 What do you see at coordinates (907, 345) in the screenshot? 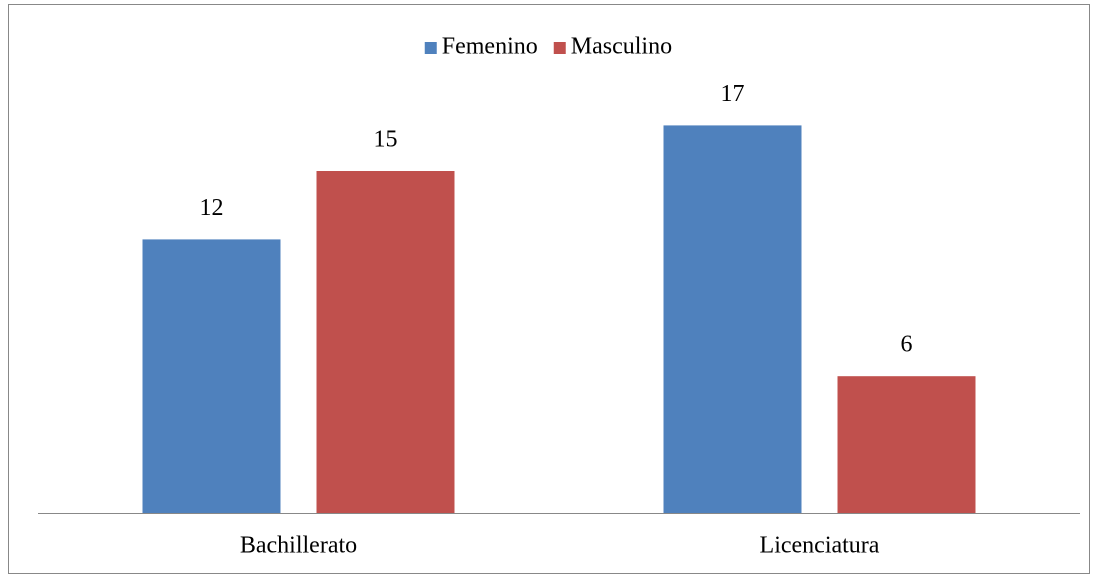
I see `data-label: 6` at bounding box center [907, 345].